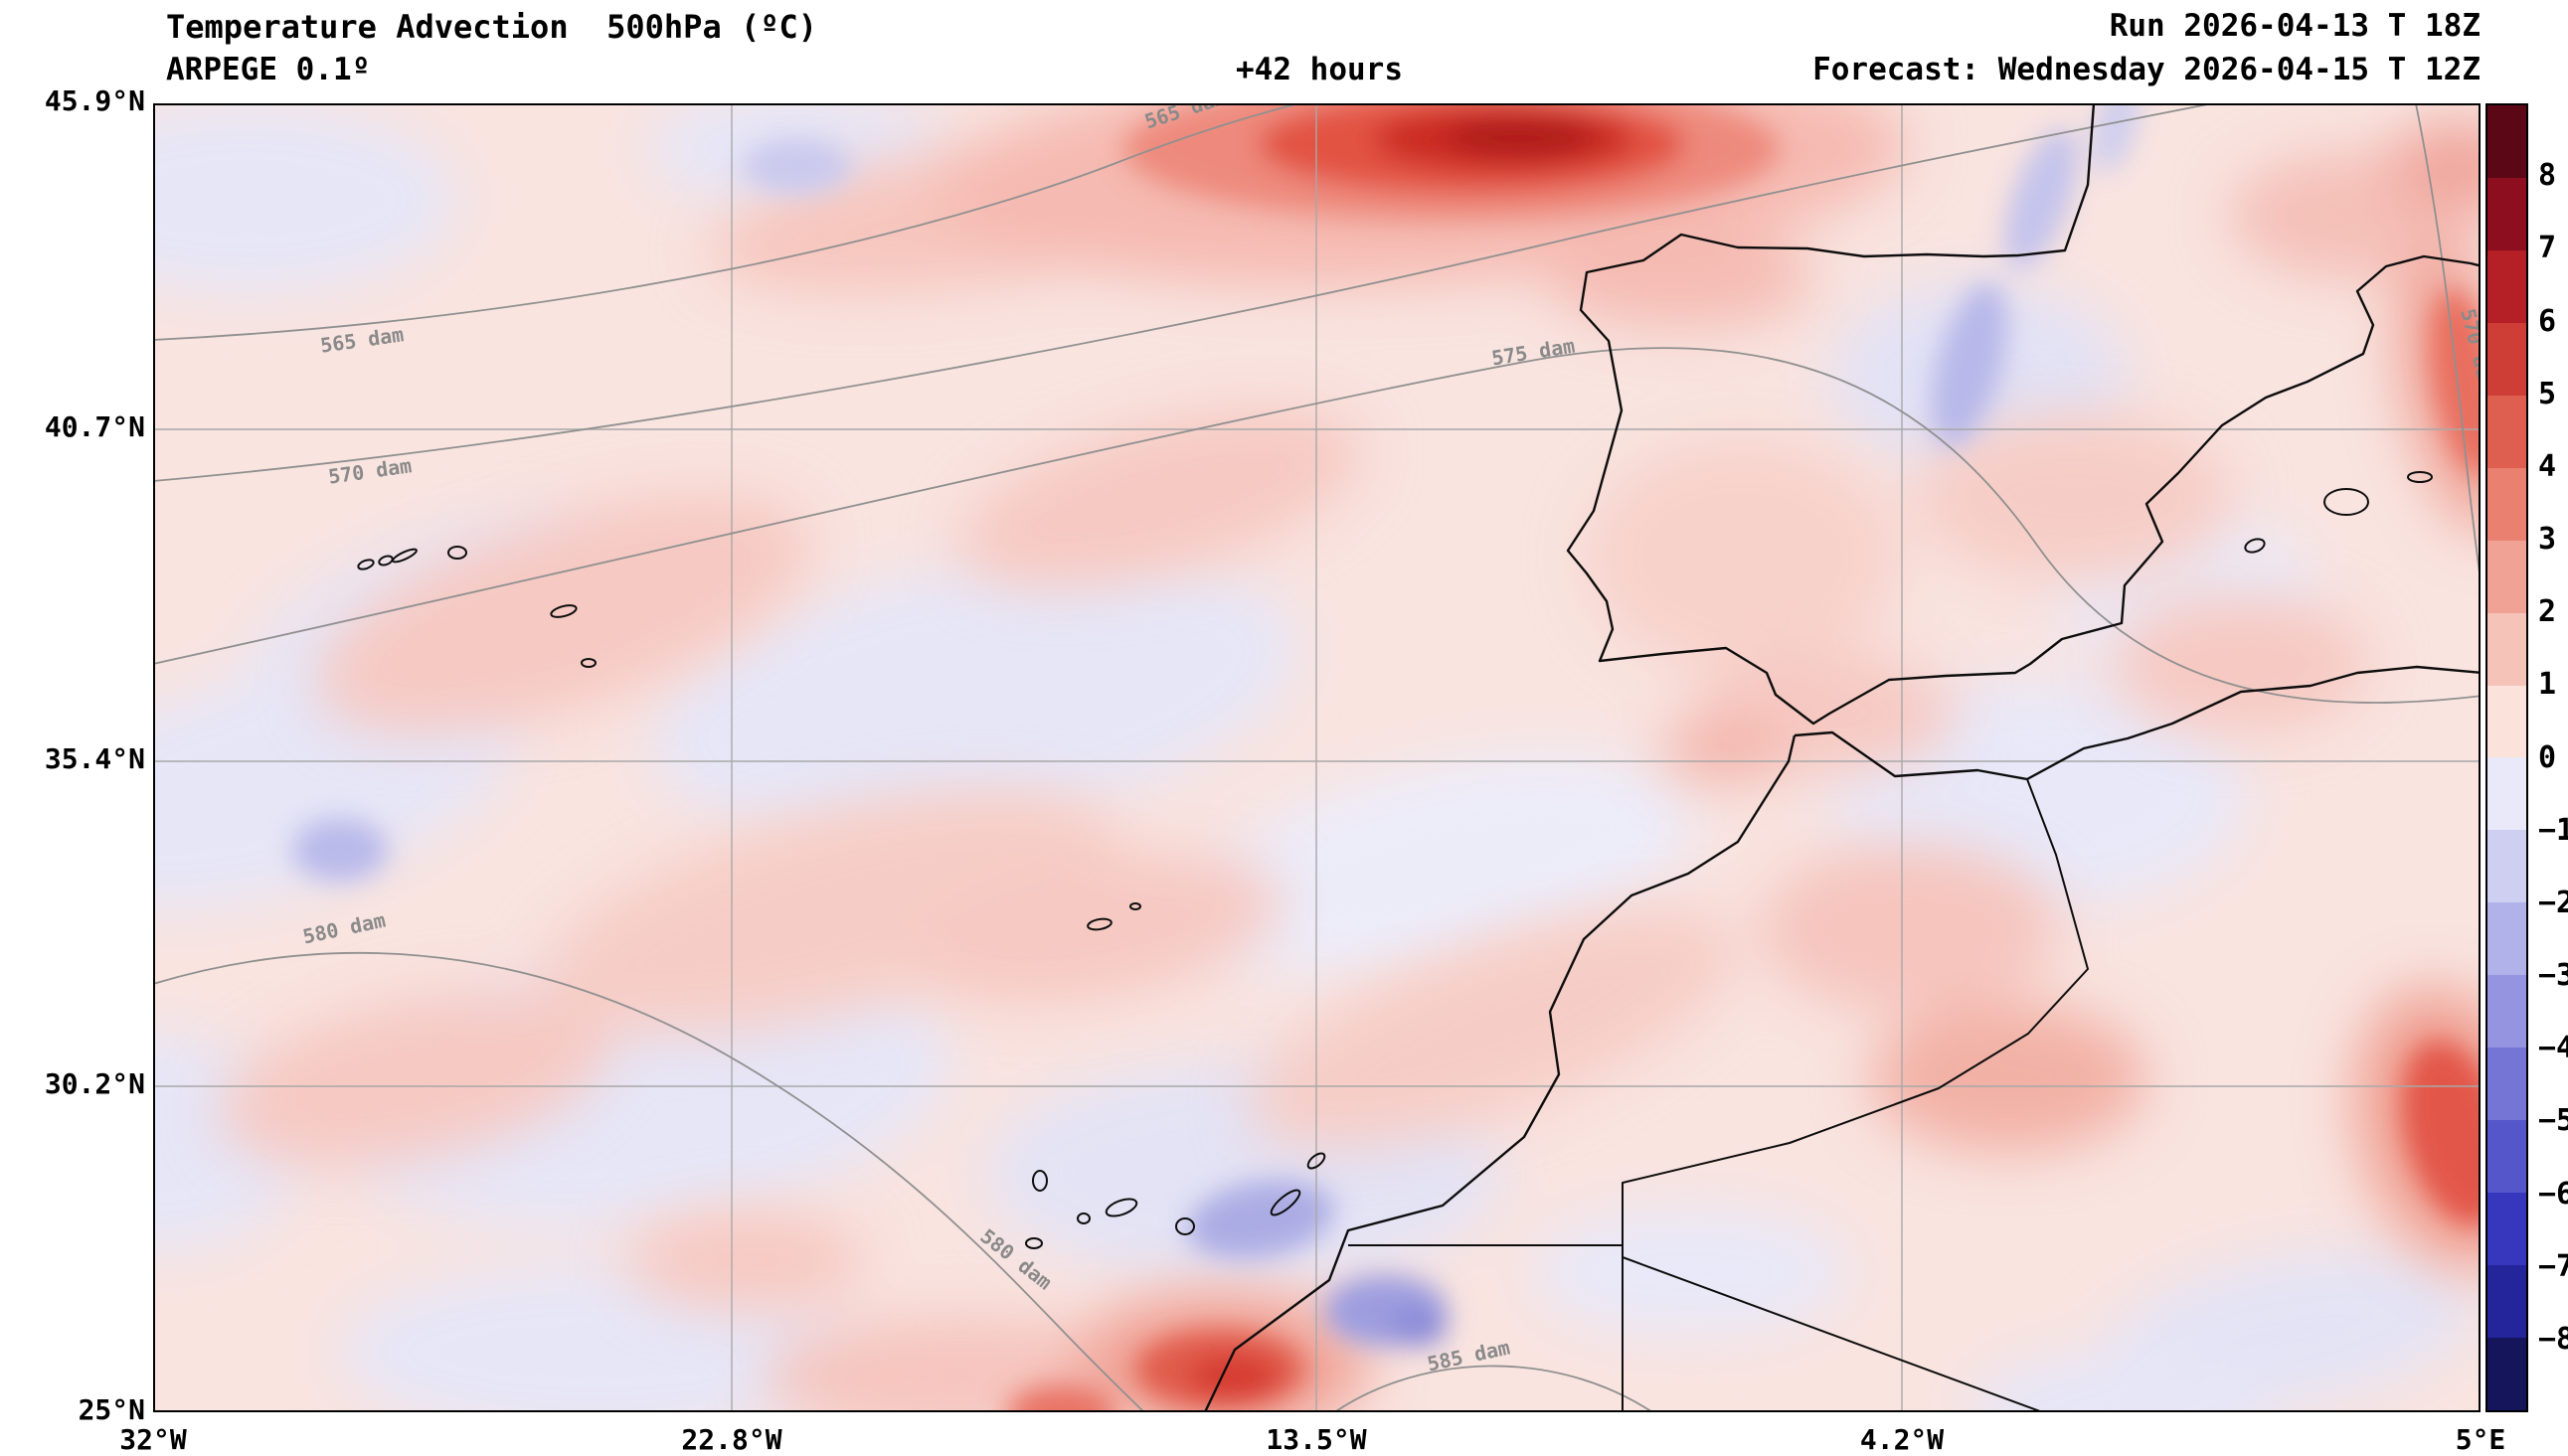 The image size is (2568, 1456). Describe the element at coordinates (2553, 830) in the screenshot. I see `colorbar-tick-label: −1` at that location.